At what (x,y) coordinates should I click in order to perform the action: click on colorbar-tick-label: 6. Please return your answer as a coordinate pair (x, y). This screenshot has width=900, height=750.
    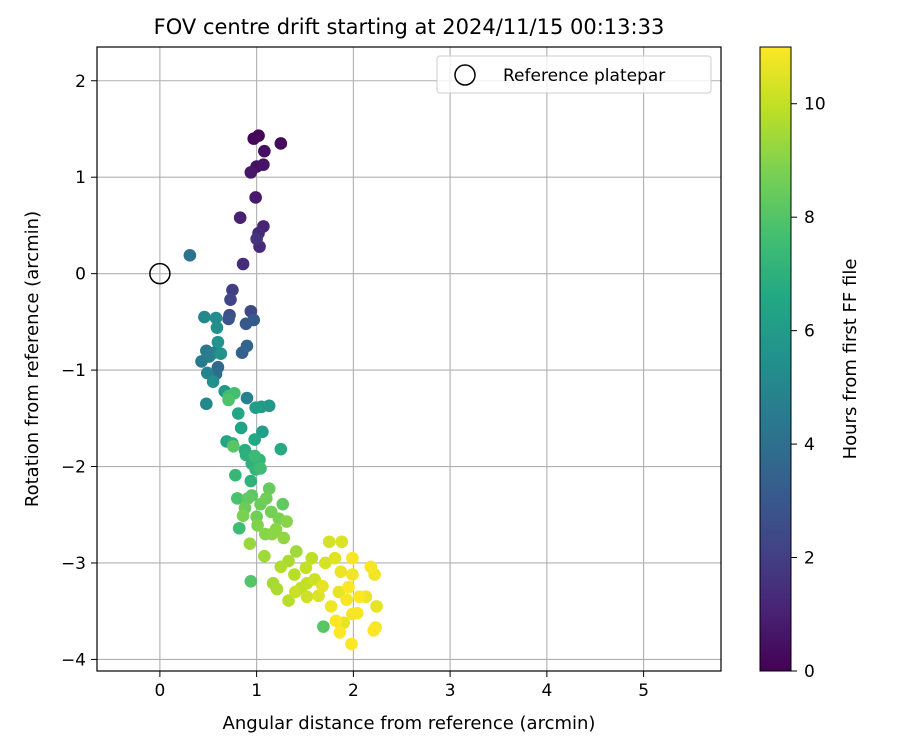
    Looking at the image, I should click on (809, 332).